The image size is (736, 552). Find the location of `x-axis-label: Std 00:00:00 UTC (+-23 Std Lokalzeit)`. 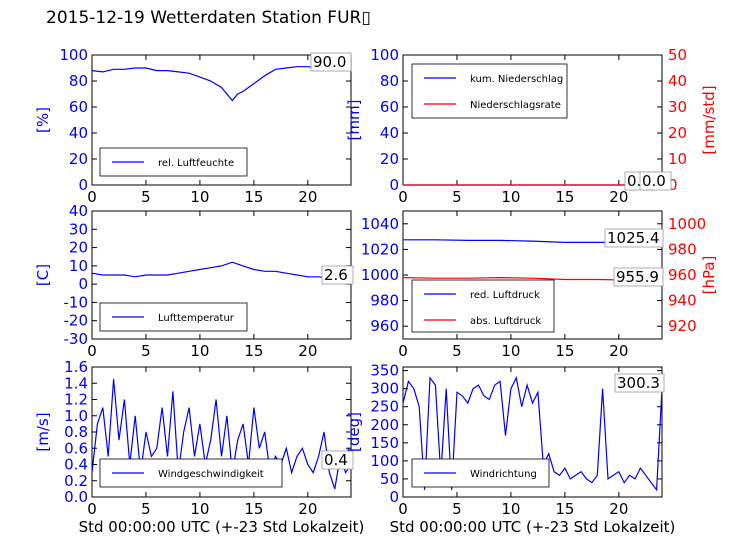

x-axis-label: Std 00:00:00 UTC (+-23 Std Lokalzeit) is located at coordinates (533, 527).